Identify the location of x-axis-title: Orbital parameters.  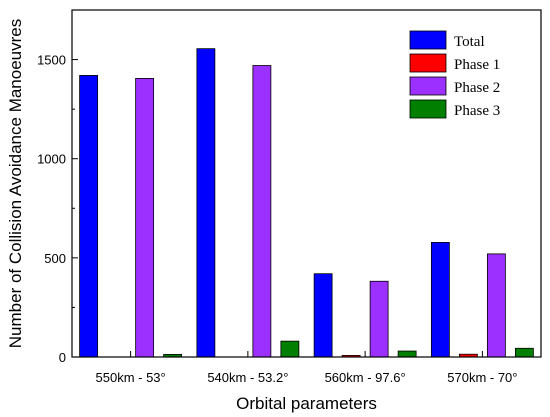
(306, 403).